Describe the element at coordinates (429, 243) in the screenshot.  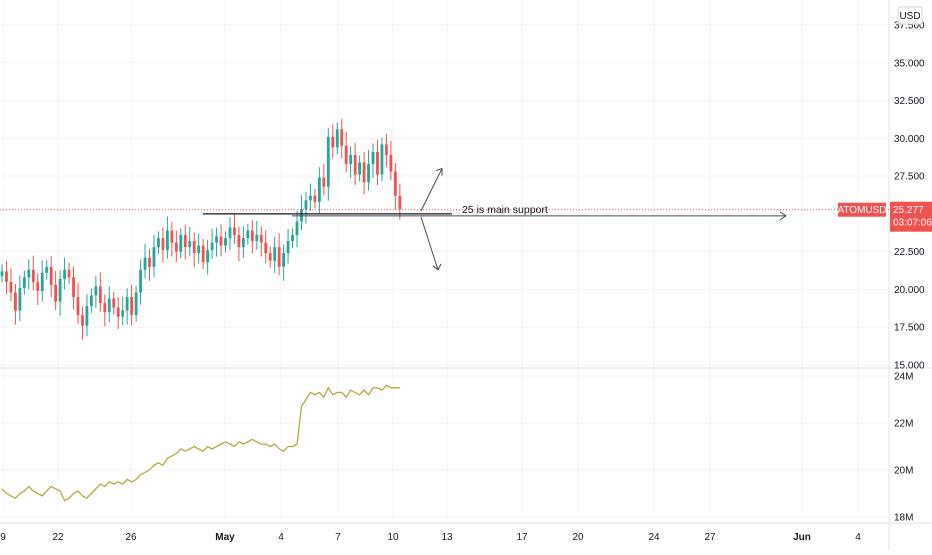
I see `bearish-arrow` at that location.